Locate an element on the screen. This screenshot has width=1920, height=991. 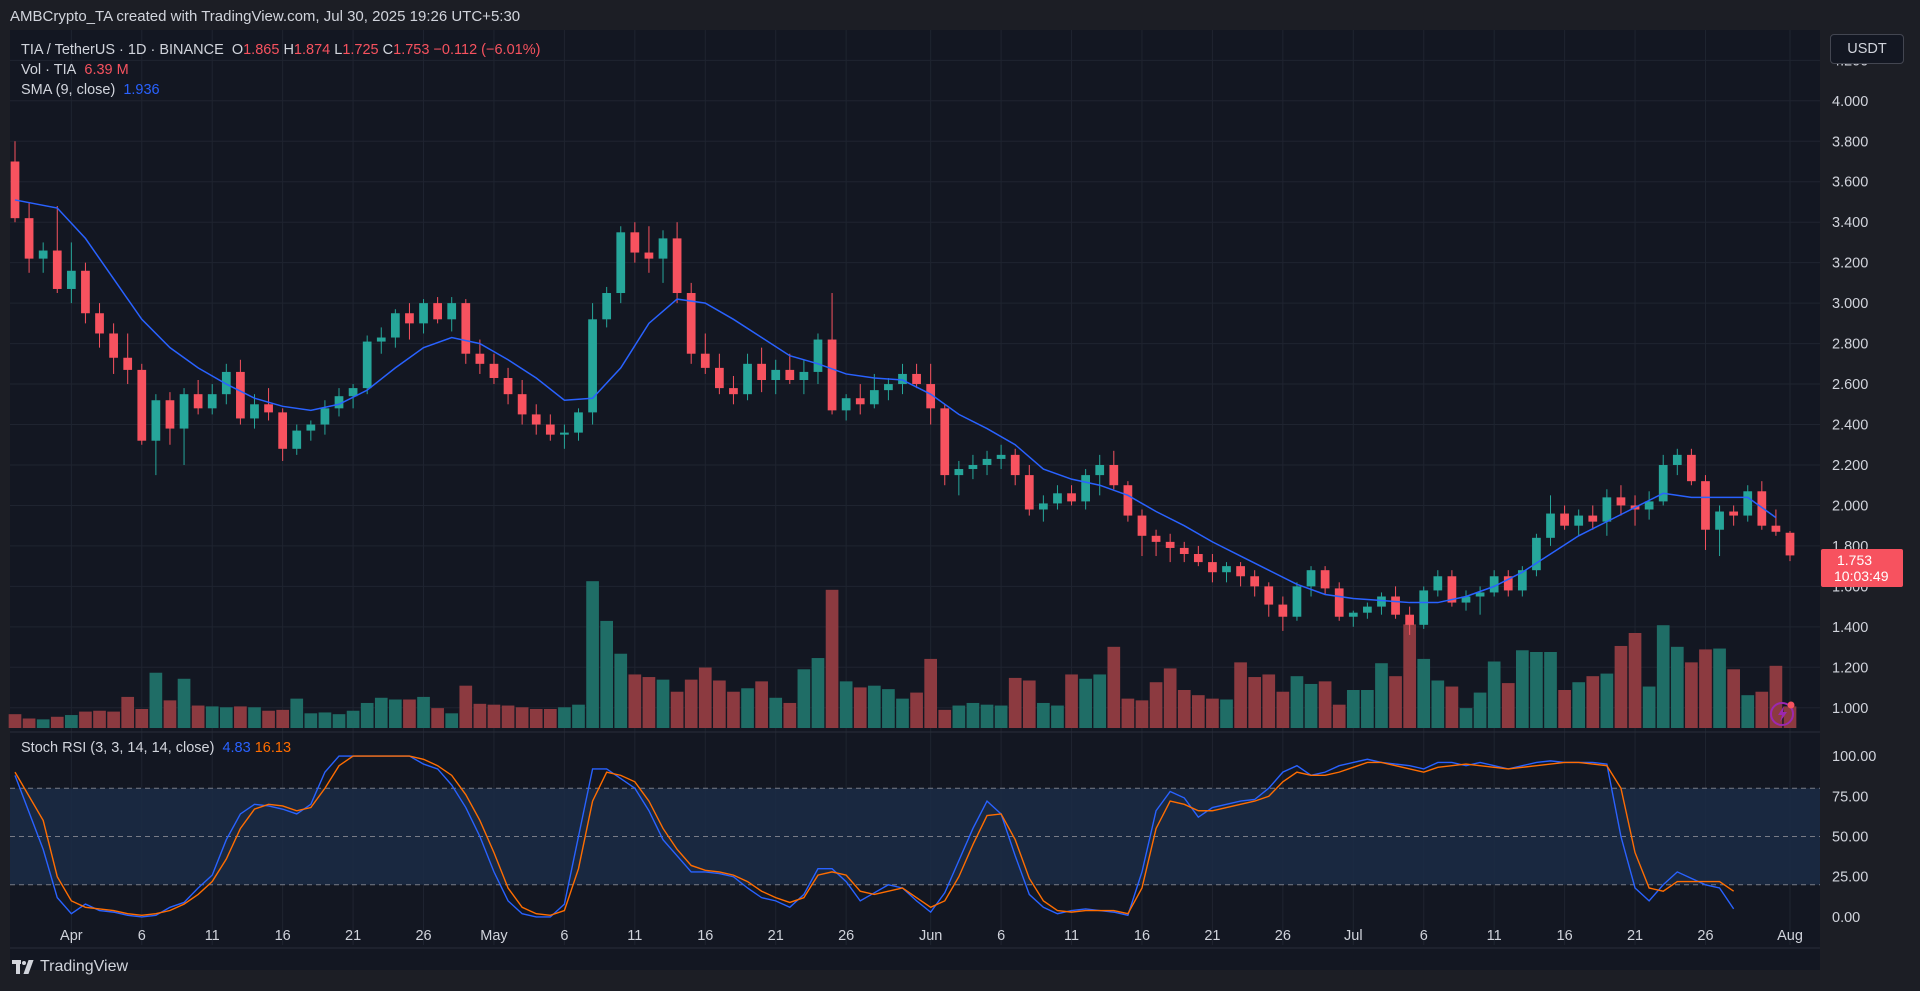
currency-button: USDT is located at coordinates (1867, 49).